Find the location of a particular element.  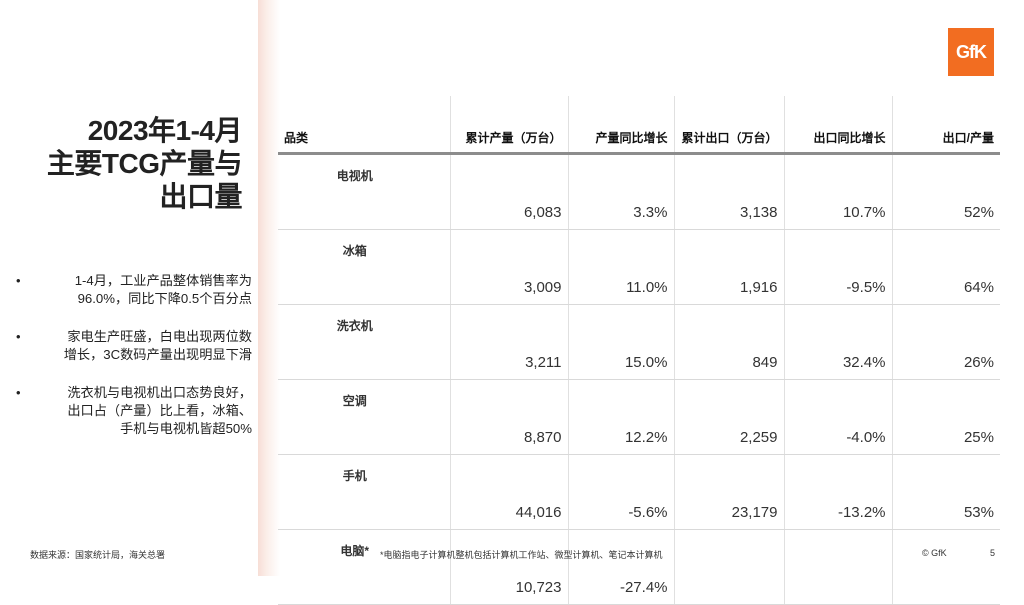

cell-export-growth: -9.5% is located at coordinates (837, 267).